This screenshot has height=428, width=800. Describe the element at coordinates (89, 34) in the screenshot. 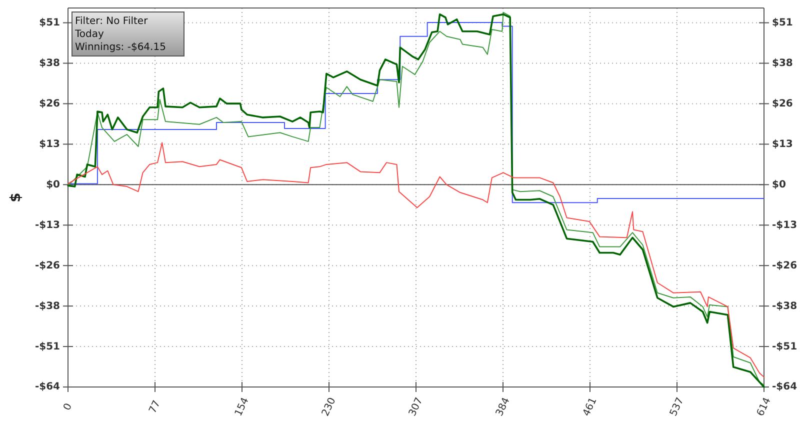

I see `annotation: Today` at that location.